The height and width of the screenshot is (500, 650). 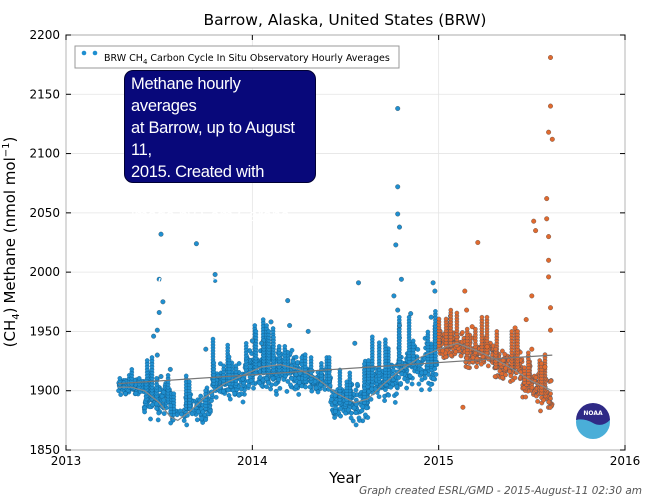 I want to click on x-tick-label: 2015, so click(x=438, y=461).